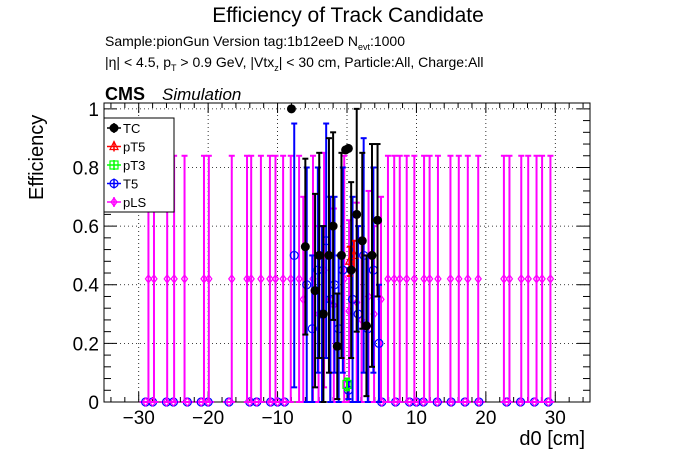 The width and height of the screenshot is (696, 472). Describe the element at coordinates (138, 62) in the screenshot. I see `cuts-part-a: |η| < 4.5, p` at that location.